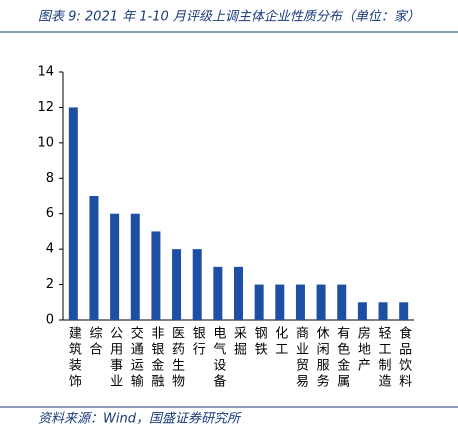  What do you see at coordinates (218, 358) in the screenshot?
I see `x-tick-label: 电气设备` at bounding box center [218, 358].